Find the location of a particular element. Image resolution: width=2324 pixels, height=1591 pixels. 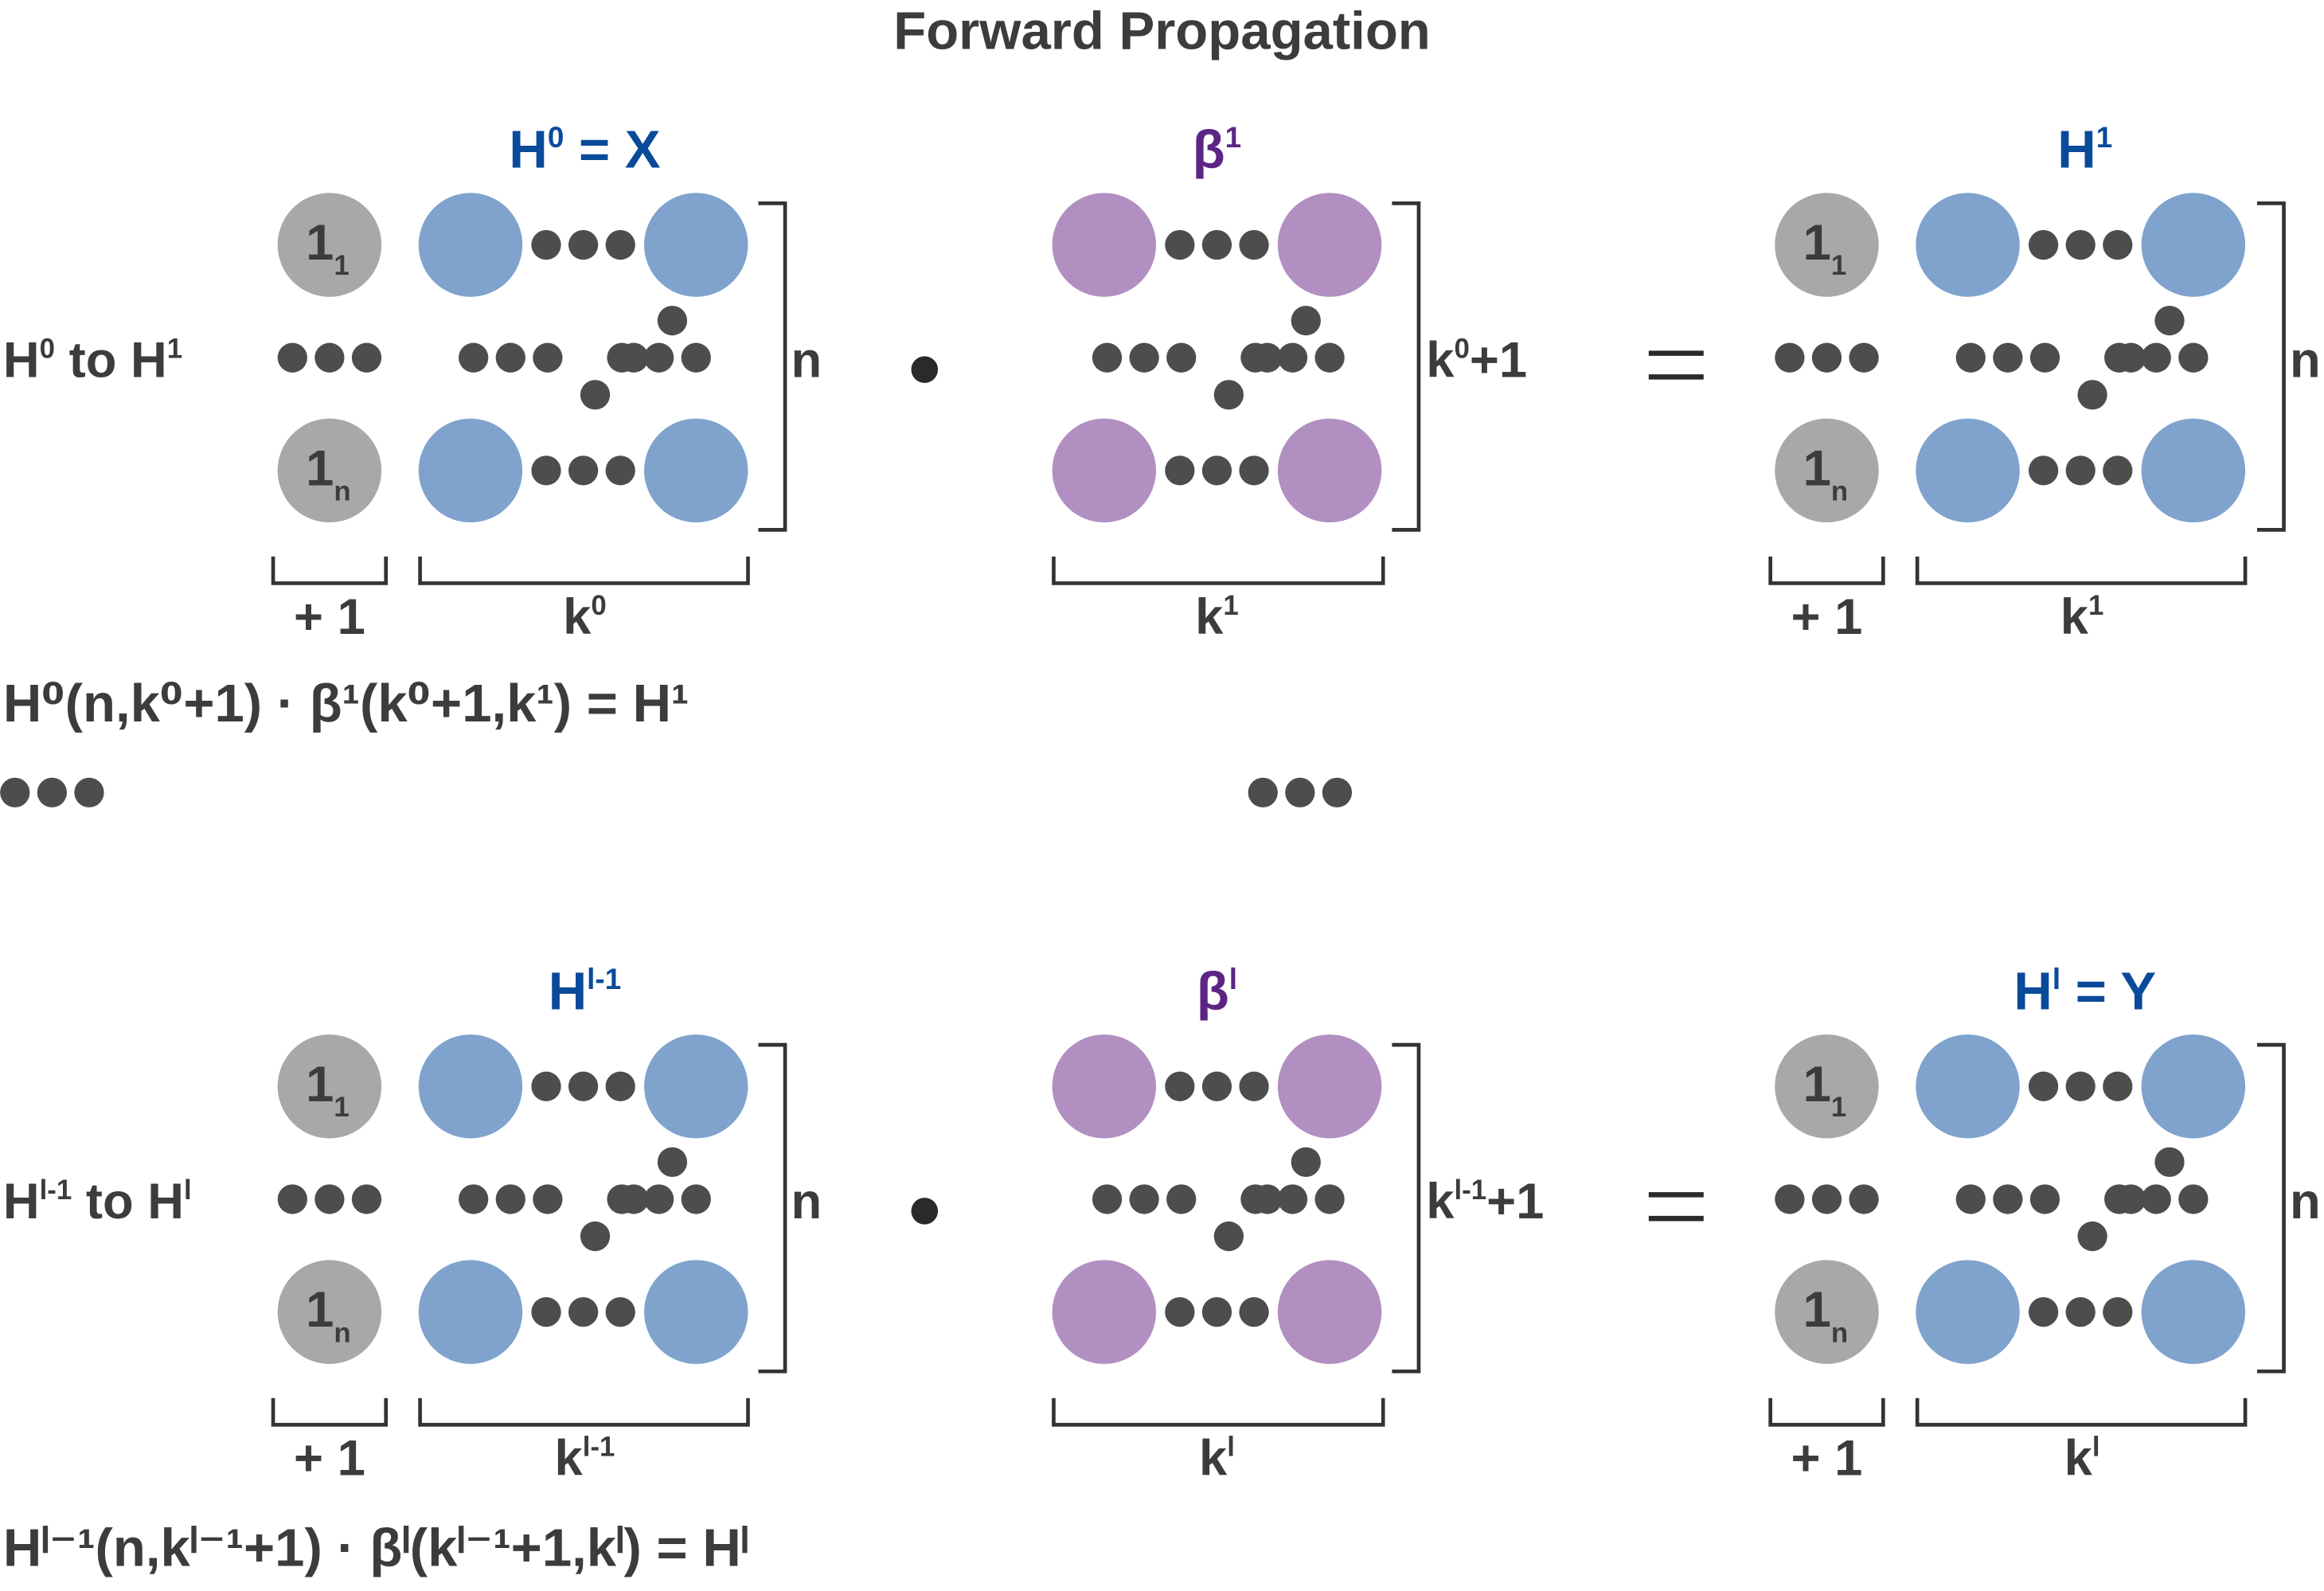

output-bottom-row-ellipsis is located at coordinates (2081, 470).